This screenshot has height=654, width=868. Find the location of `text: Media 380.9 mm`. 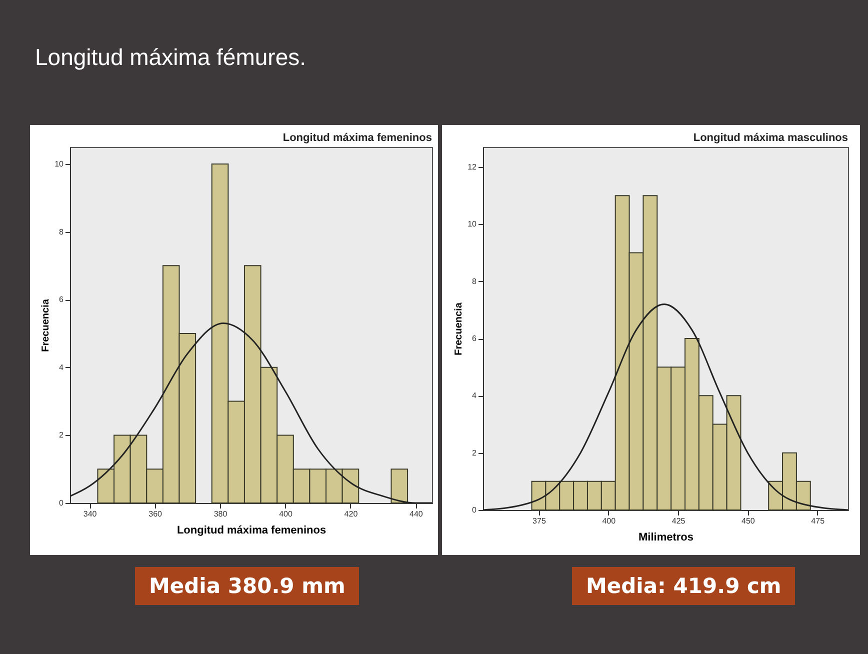

text: Media 380.9 mm is located at coordinates (247, 586).